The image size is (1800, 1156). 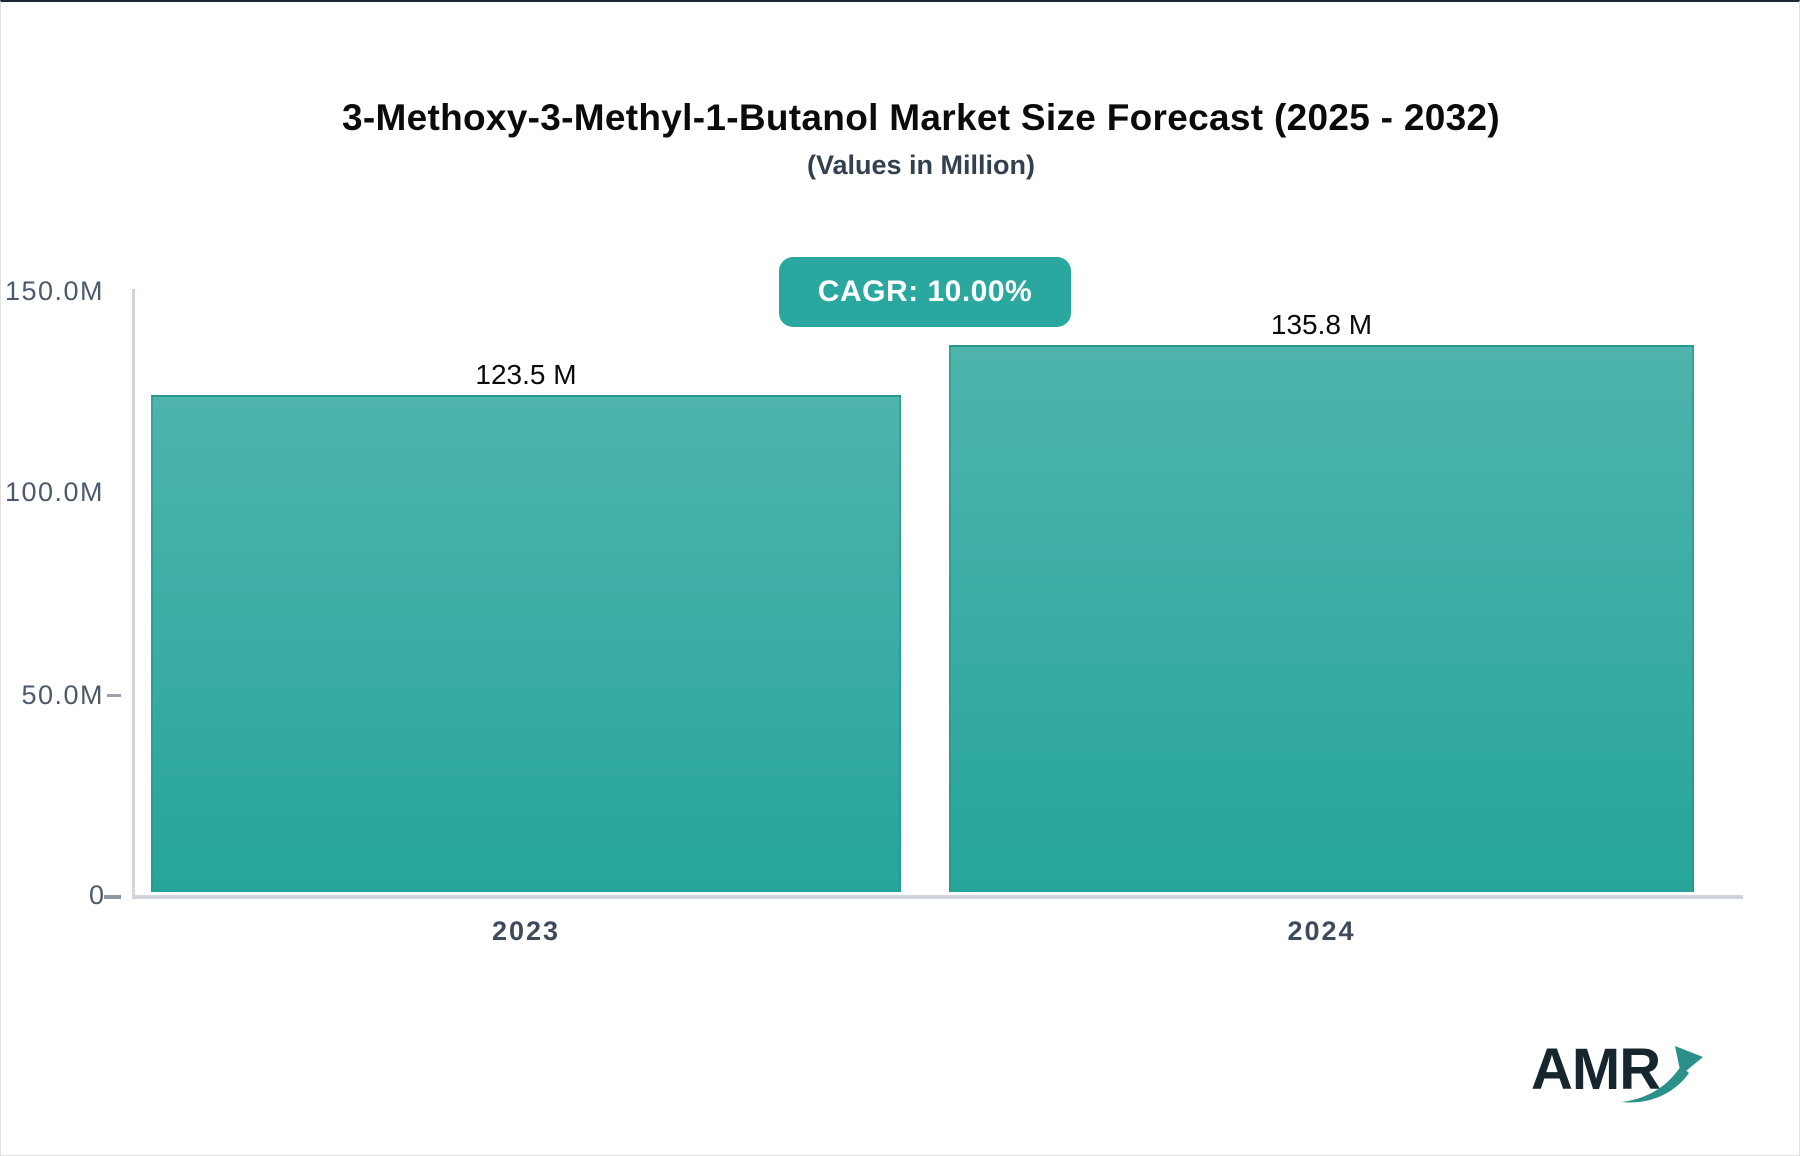 I want to click on x-axis-line, so click(x=937, y=897).